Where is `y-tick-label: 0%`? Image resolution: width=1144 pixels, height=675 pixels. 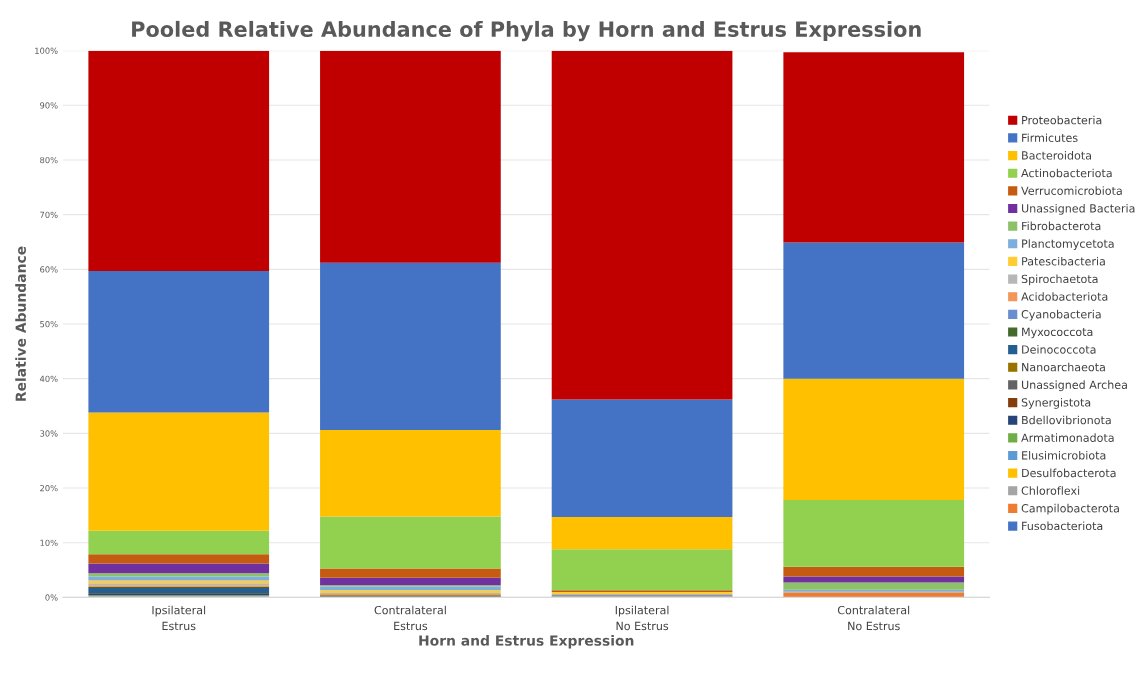 y-tick-label: 0% is located at coordinates (51, 597).